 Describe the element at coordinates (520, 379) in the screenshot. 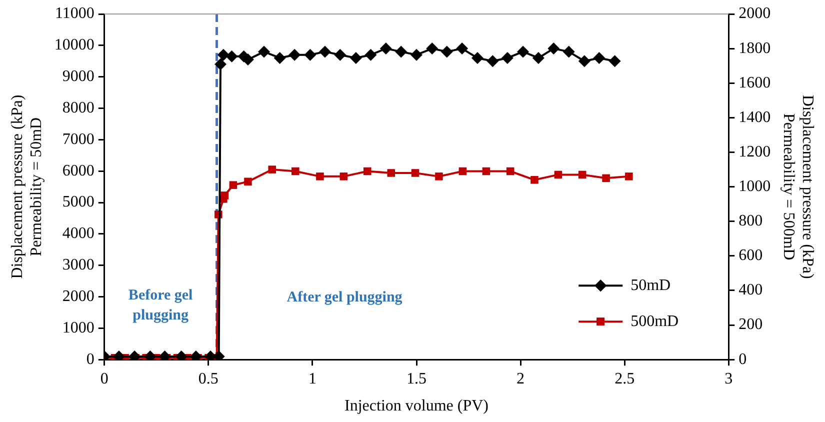

I see `x-tick-label: 2` at that location.